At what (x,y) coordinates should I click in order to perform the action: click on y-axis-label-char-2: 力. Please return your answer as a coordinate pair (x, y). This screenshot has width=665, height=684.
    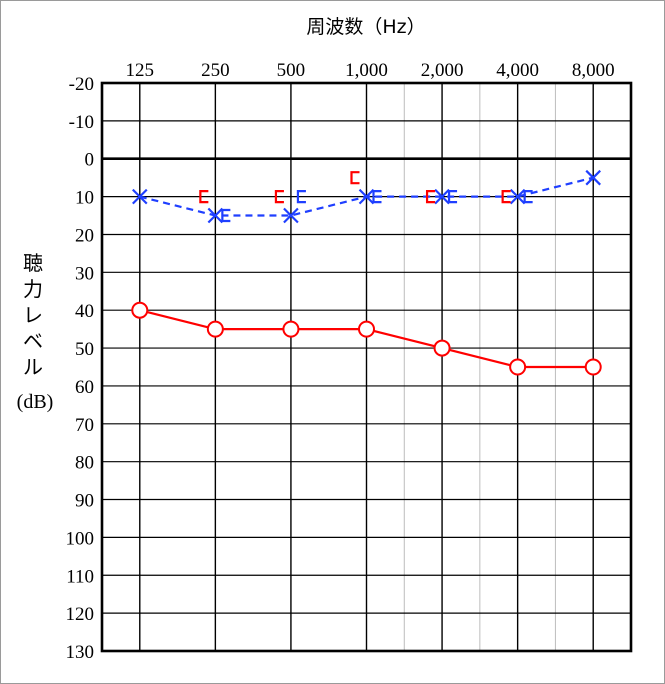
    Looking at the image, I should click on (33, 289).